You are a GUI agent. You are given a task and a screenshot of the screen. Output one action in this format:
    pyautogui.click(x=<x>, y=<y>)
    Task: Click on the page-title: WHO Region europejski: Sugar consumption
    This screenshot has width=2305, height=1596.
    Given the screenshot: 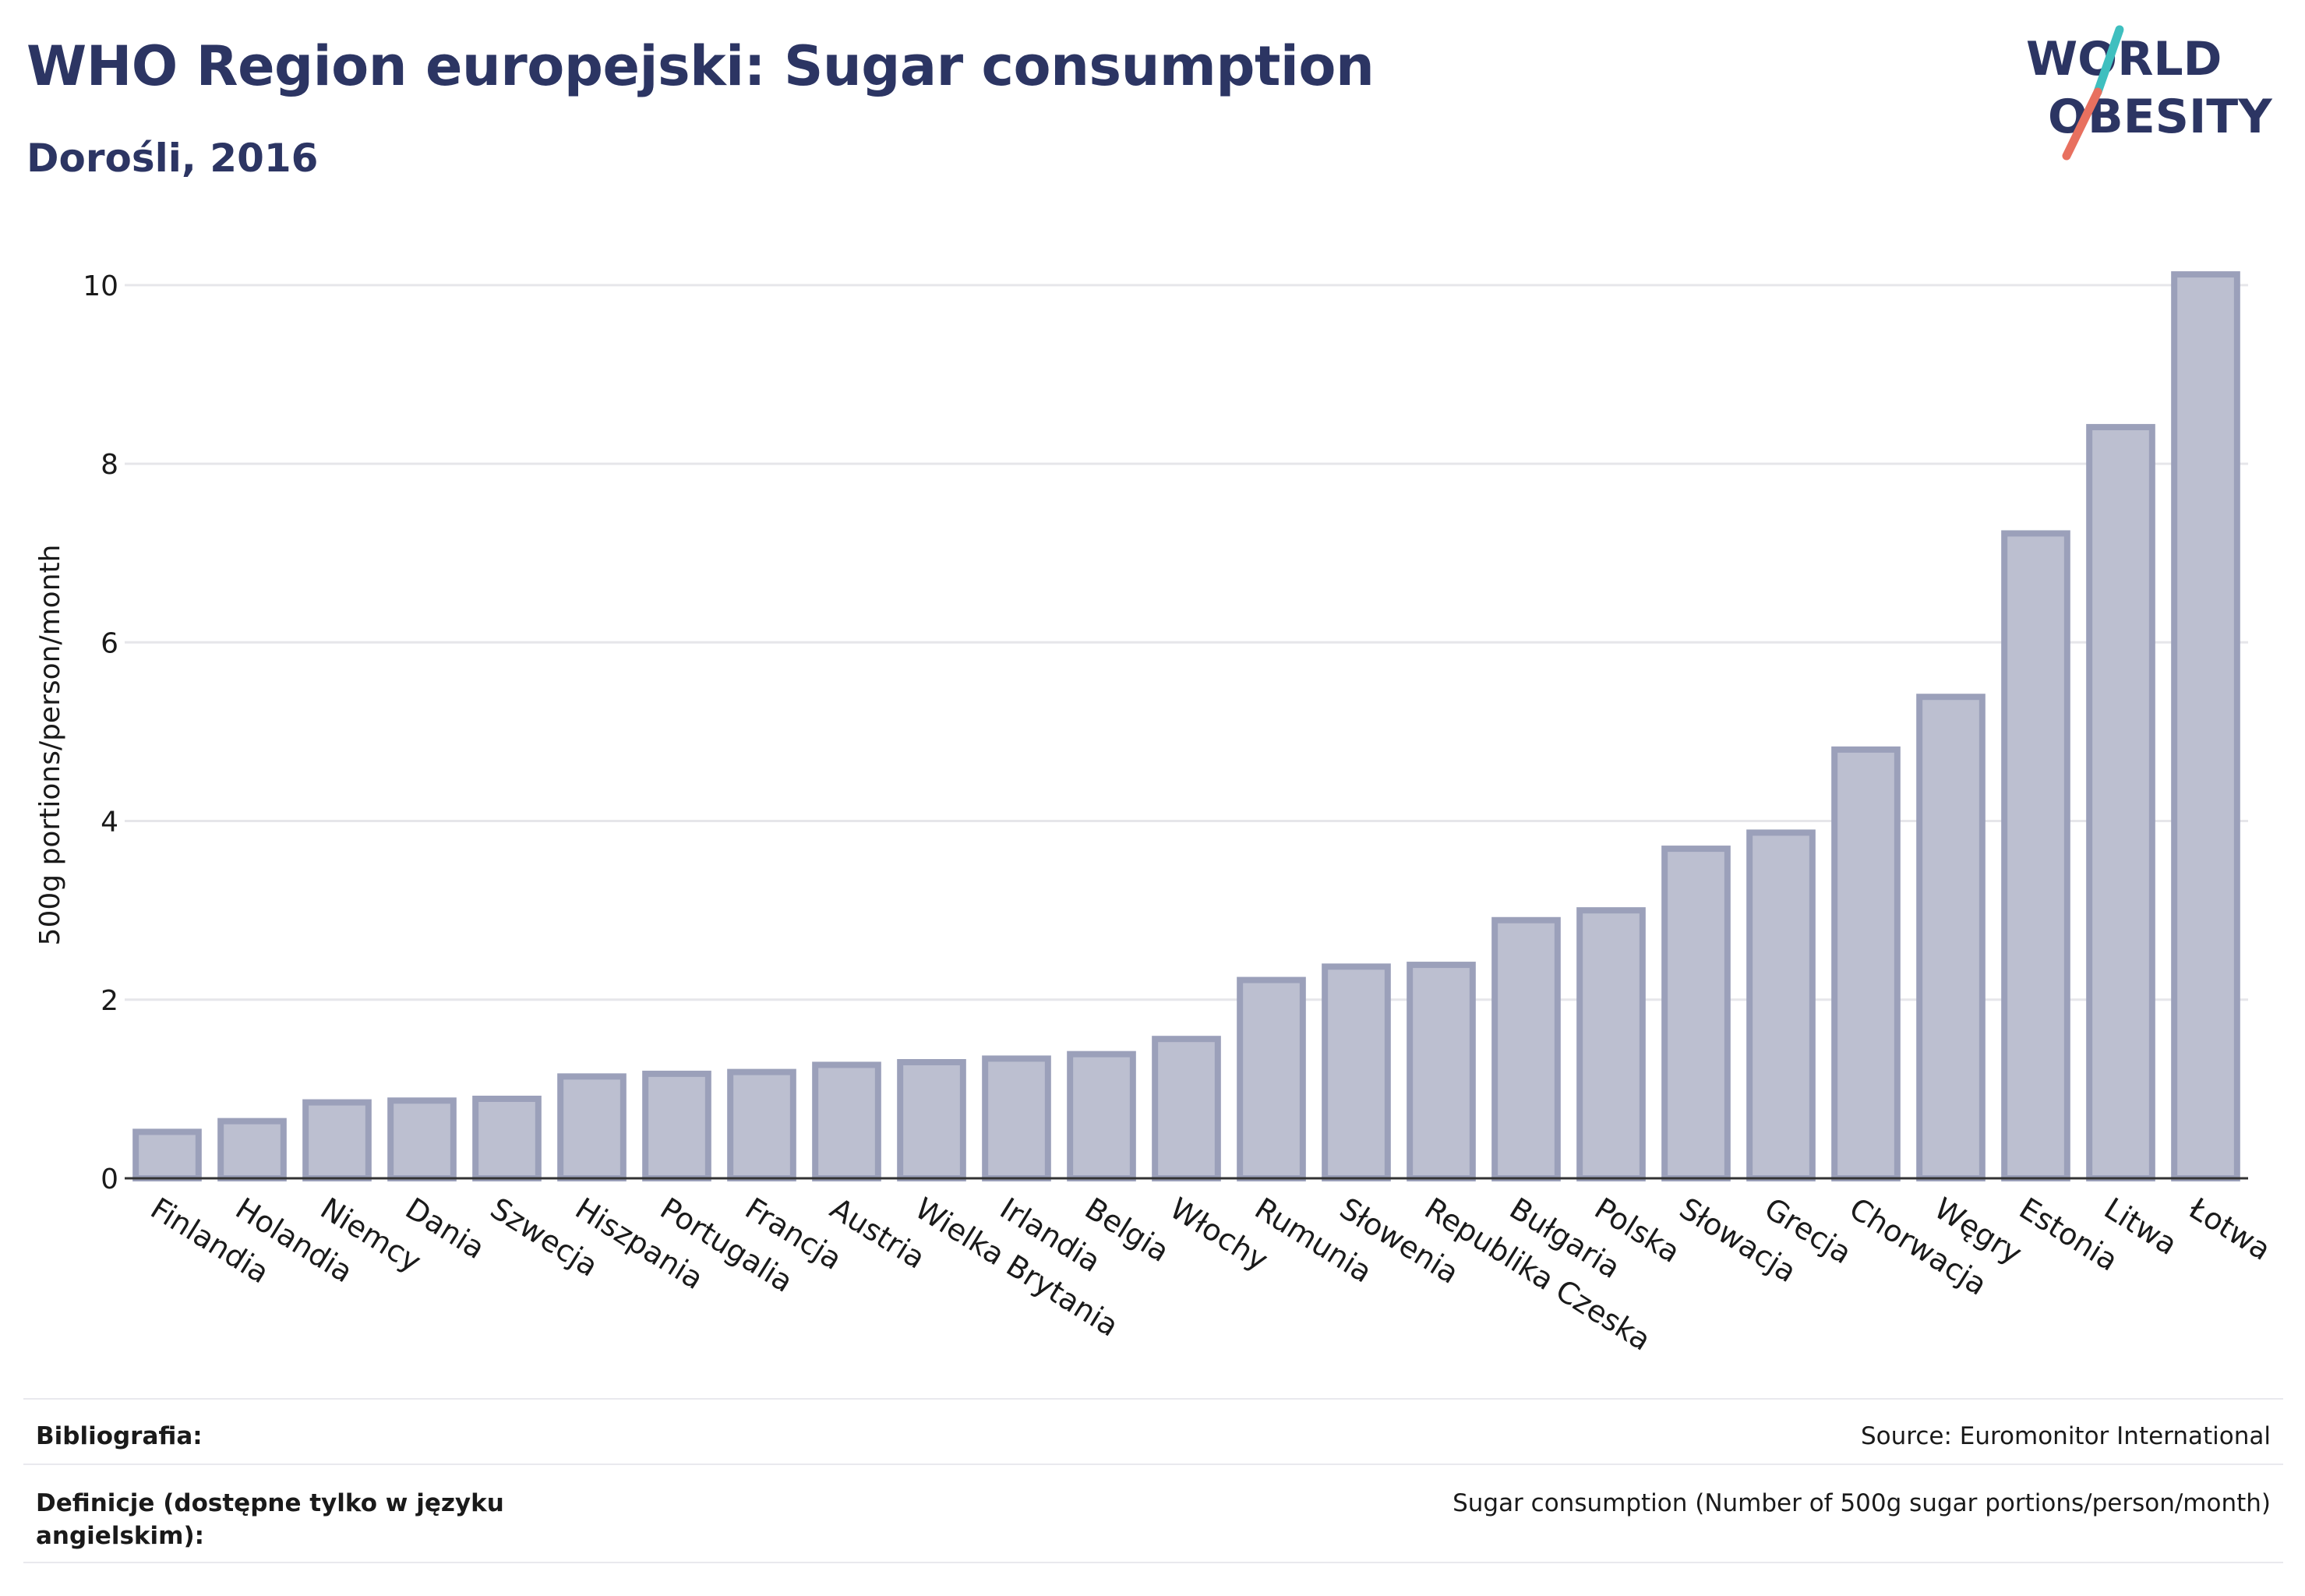 What is the action you would take?
    pyautogui.click(x=700, y=66)
    